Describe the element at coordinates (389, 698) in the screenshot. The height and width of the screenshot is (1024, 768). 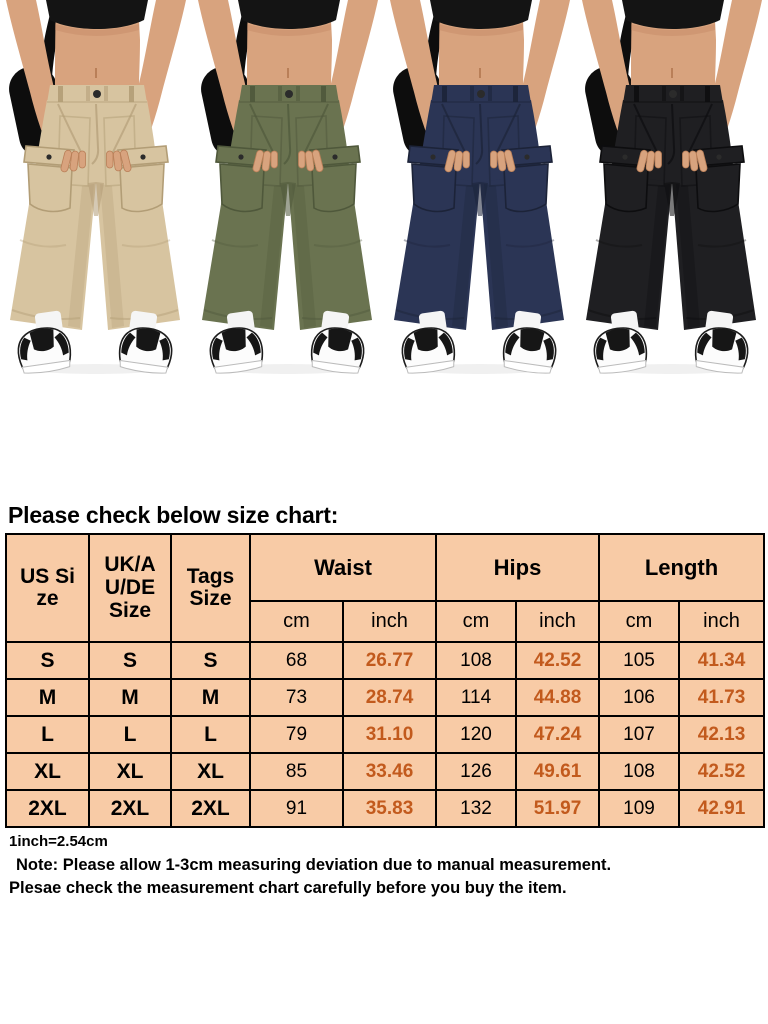
I see `waist-inch-cell: 28.74` at that location.